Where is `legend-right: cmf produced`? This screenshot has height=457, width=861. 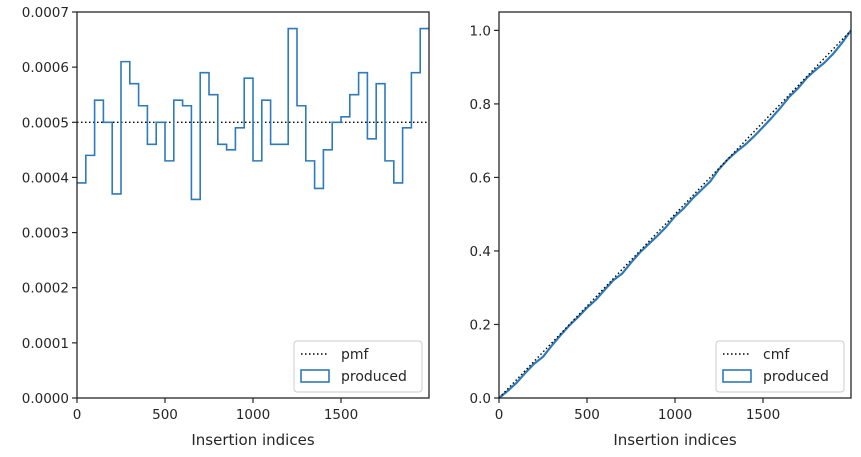
legend-right: cmf produced is located at coordinates (780, 366).